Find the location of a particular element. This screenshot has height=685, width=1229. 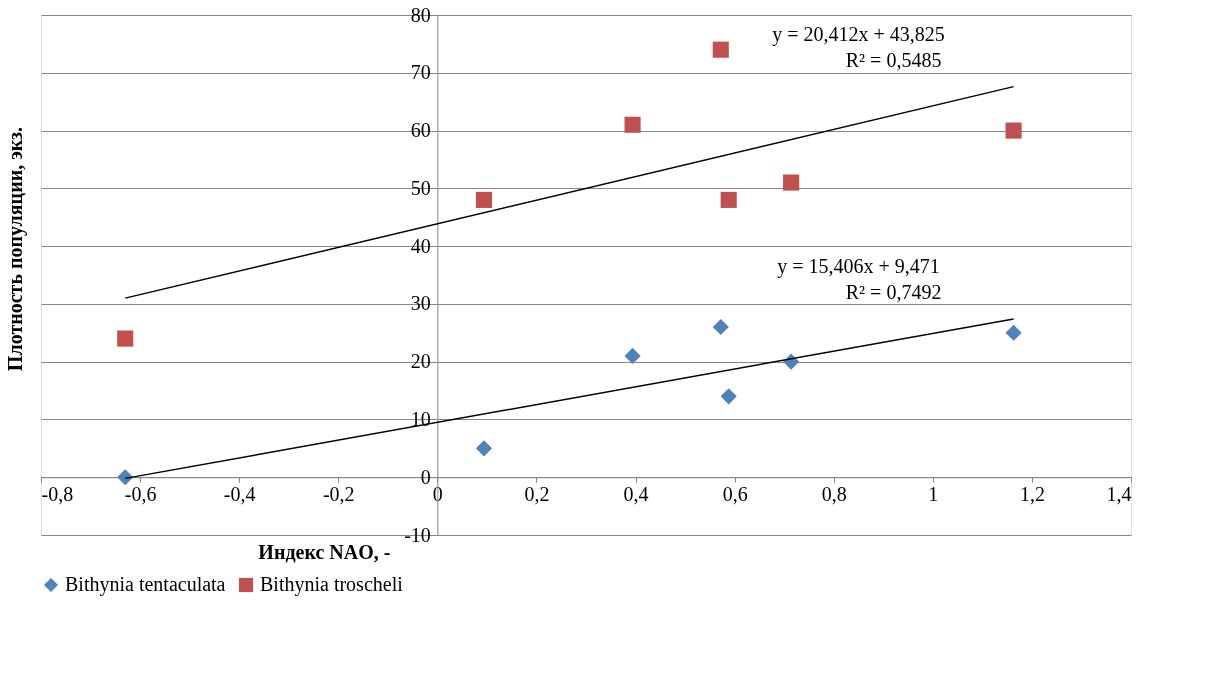

x-tick-label: 0,2 is located at coordinates (537, 493).